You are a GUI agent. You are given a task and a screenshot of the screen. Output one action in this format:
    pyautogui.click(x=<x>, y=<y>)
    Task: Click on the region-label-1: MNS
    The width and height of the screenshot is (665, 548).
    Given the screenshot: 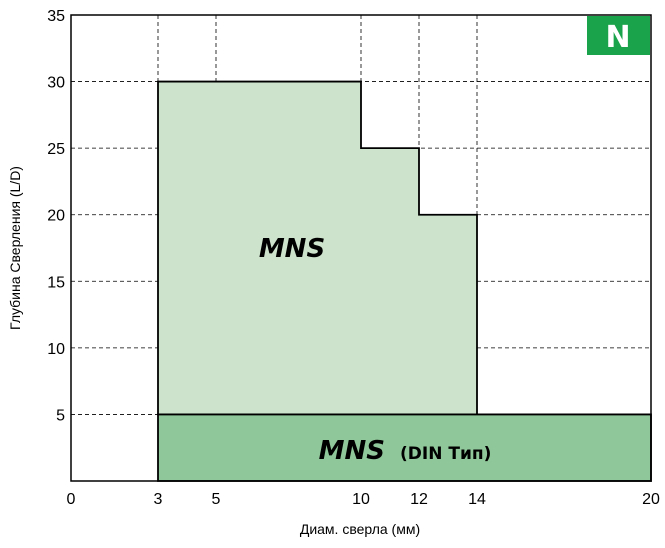 What is the action you would take?
    pyautogui.click(x=292, y=249)
    